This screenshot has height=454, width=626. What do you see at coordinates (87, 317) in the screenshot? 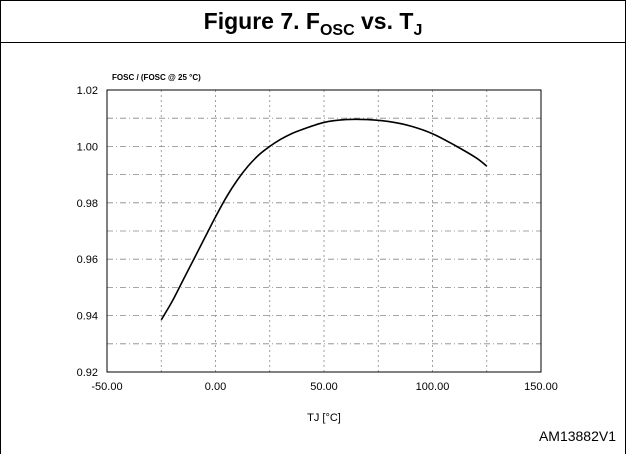
I see `y-tick-label: 0.94` at bounding box center [87, 317].